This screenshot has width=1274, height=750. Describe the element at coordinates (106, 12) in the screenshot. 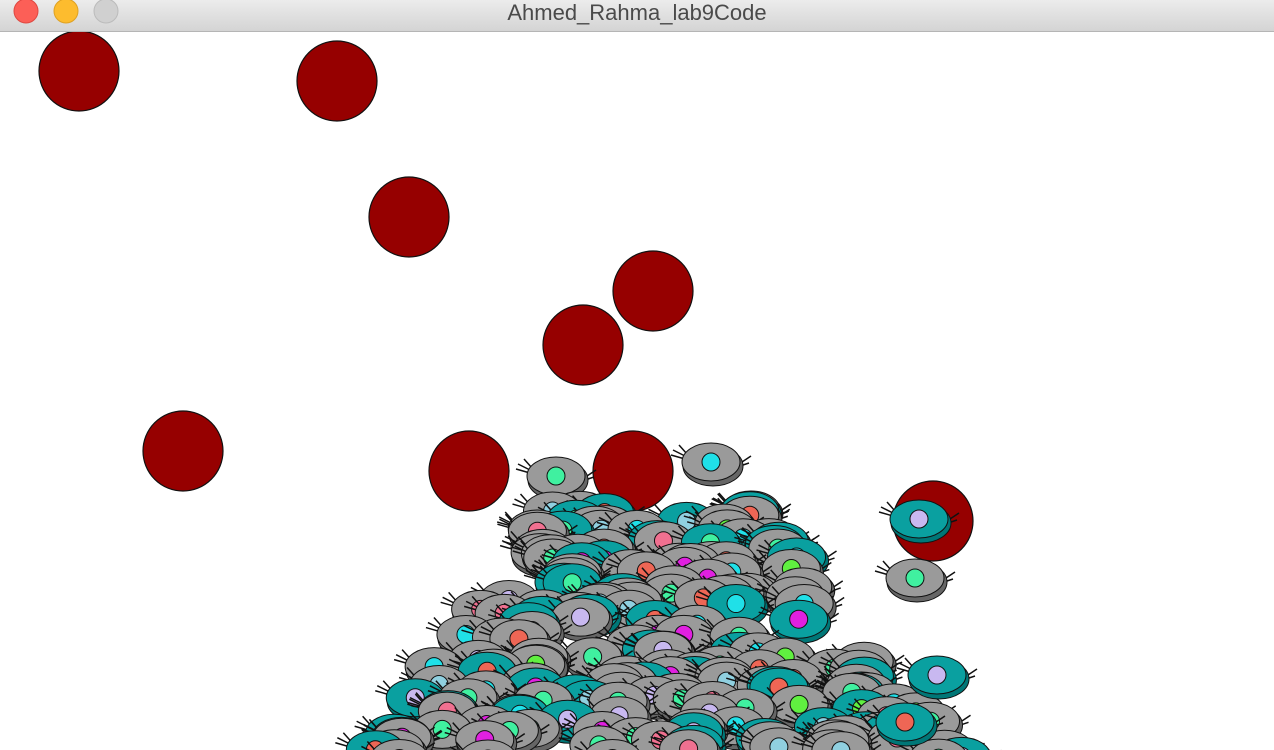

I see `zoom-button` at that location.